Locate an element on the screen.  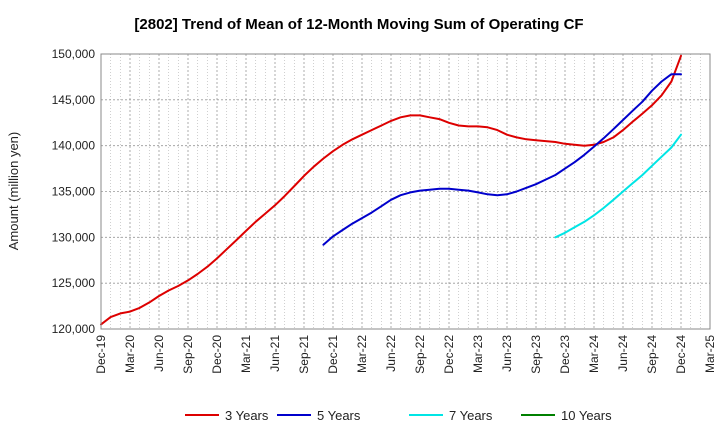
x-tick-label: Dec-19 is located at coordinates (101, 354).